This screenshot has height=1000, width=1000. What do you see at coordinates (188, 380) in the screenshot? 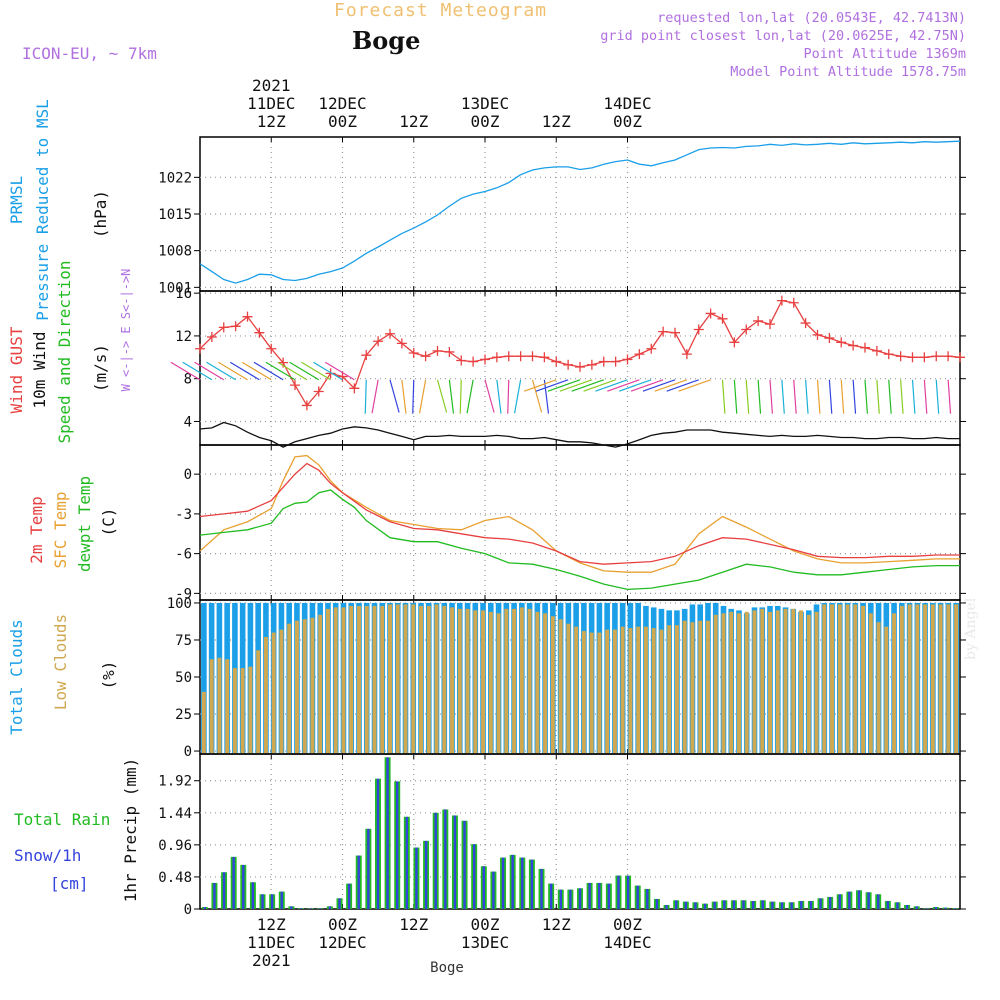
I see `y-tick-label: 8` at bounding box center [188, 380].